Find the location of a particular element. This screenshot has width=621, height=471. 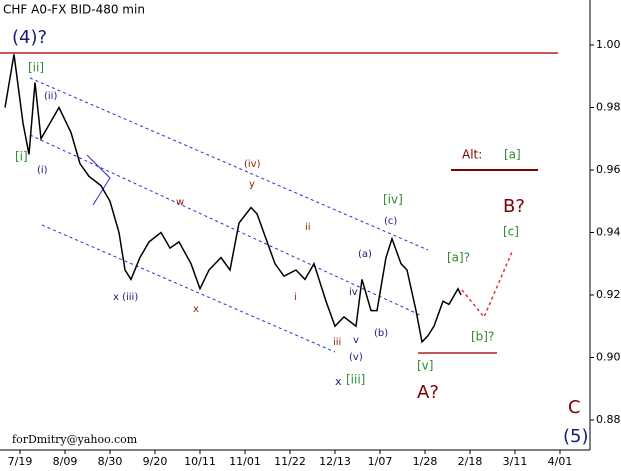

wave-label: [v] is located at coordinates (425, 366).